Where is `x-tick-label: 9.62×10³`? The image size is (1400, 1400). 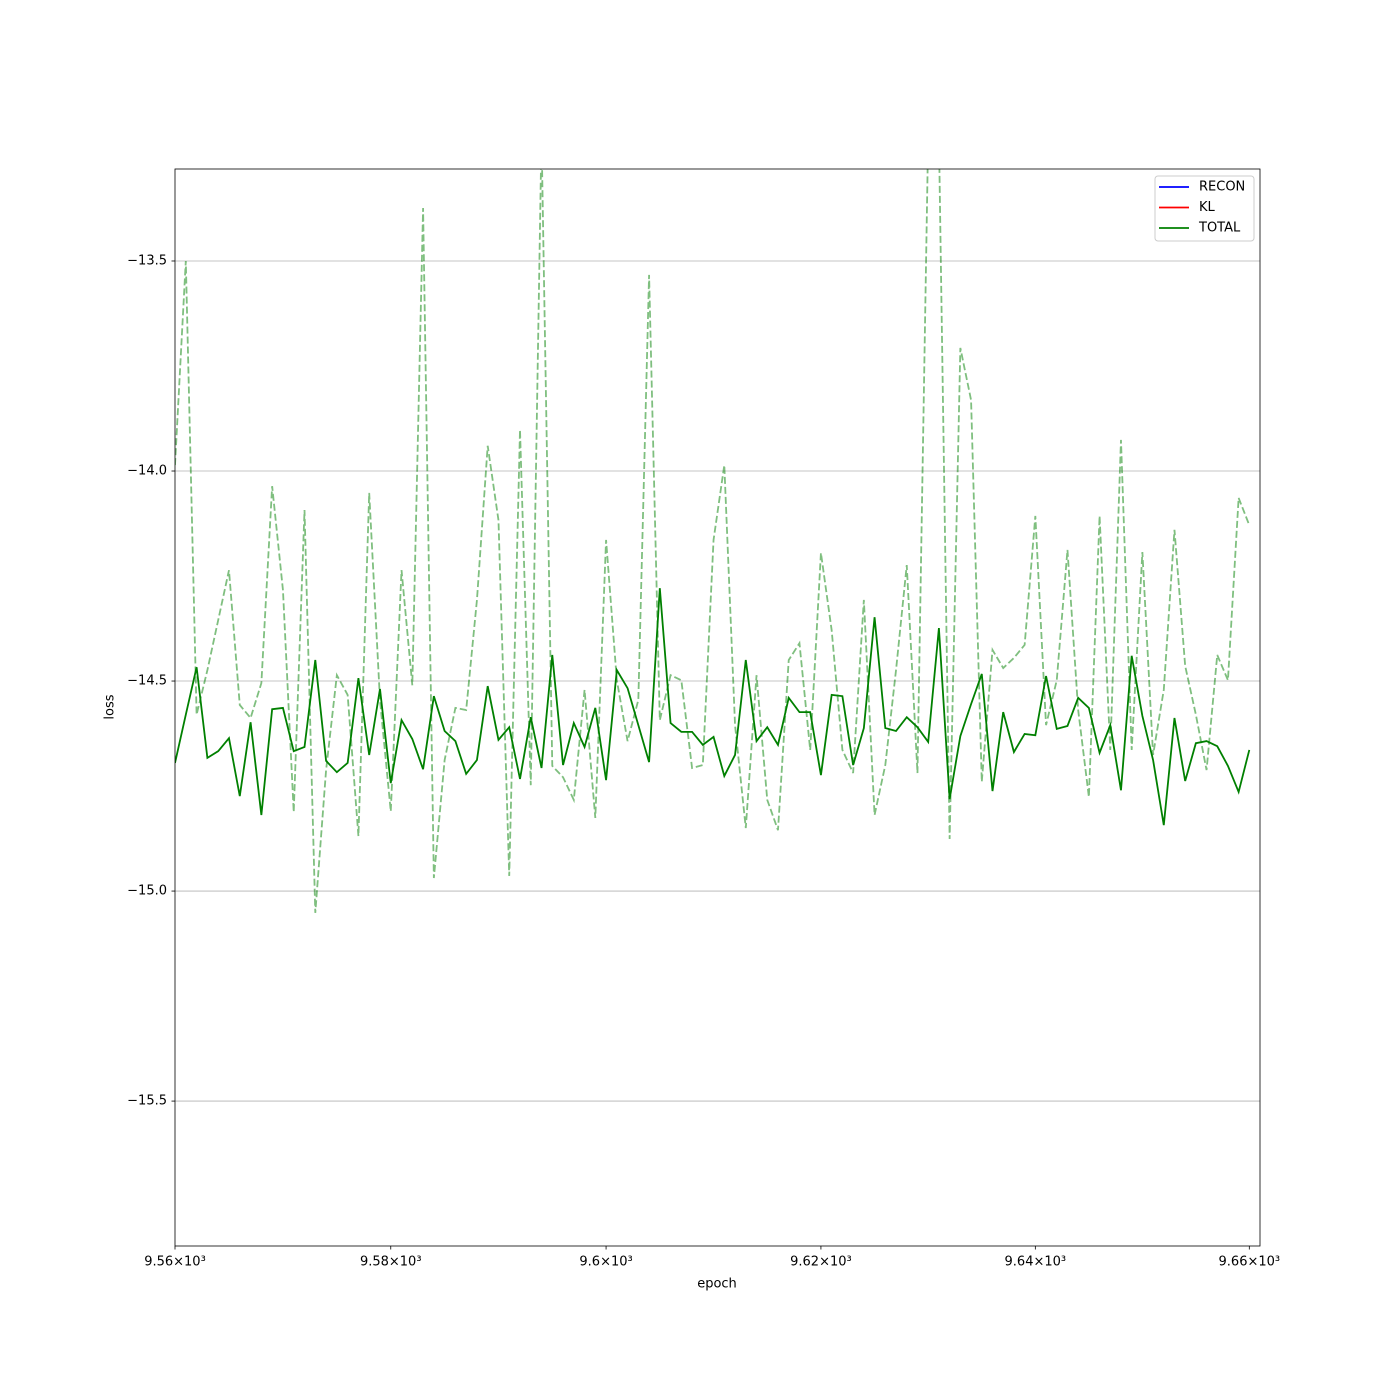
x-tick-label: 9.62×10³ is located at coordinates (821, 1262).